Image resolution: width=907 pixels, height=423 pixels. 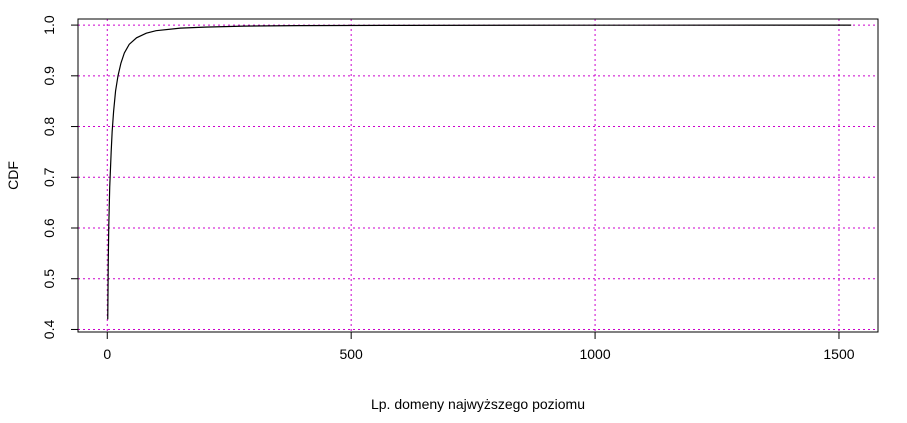 I want to click on y-axis-title: CDF, so click(x=13, y=175).